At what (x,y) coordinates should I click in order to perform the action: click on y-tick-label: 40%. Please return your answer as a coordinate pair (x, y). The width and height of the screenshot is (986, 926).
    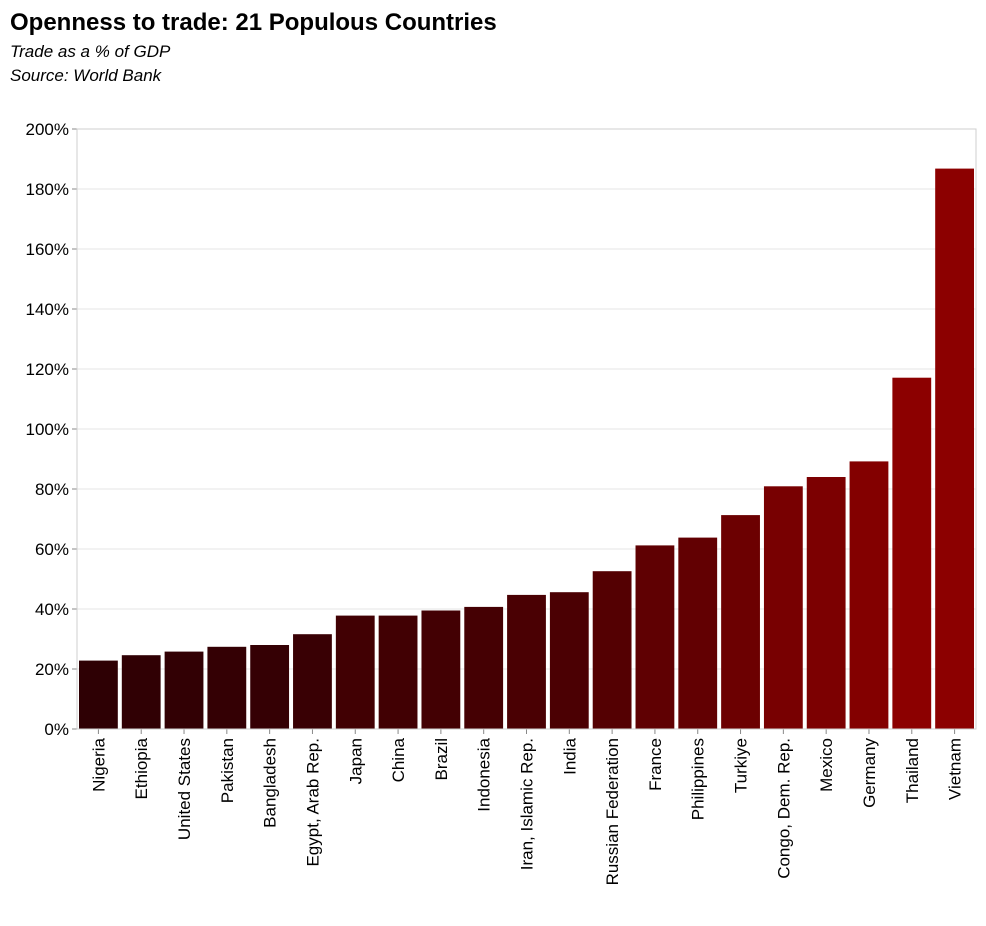
    Looking at the image, I should click on (52, 609).